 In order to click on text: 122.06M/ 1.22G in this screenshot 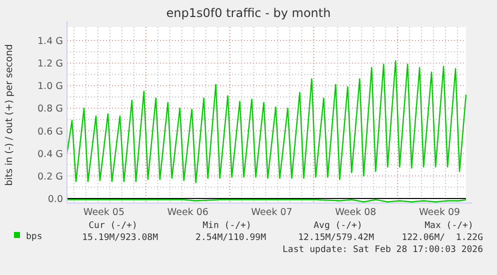, I will do `click(442, 238)`.